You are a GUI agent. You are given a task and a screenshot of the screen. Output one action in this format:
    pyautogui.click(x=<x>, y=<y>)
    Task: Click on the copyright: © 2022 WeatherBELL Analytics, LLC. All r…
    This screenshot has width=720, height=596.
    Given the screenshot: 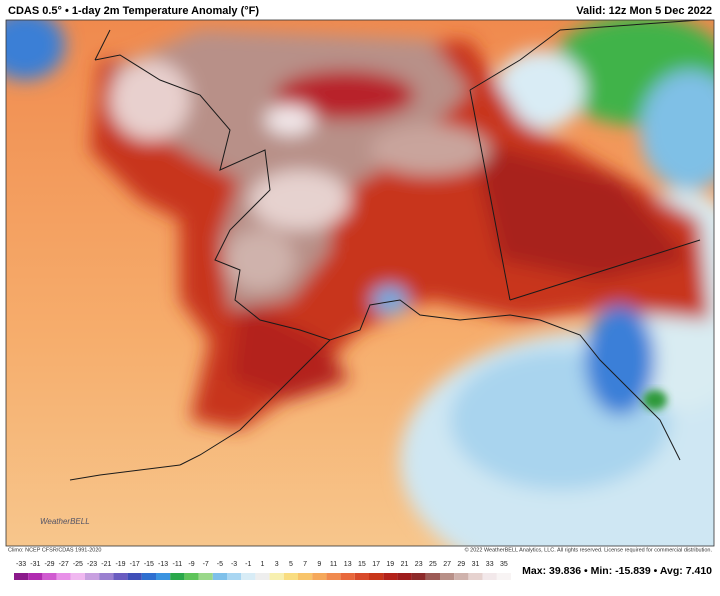 What is the action you would take?
    pyautogui.click(x=589, y=549)
    